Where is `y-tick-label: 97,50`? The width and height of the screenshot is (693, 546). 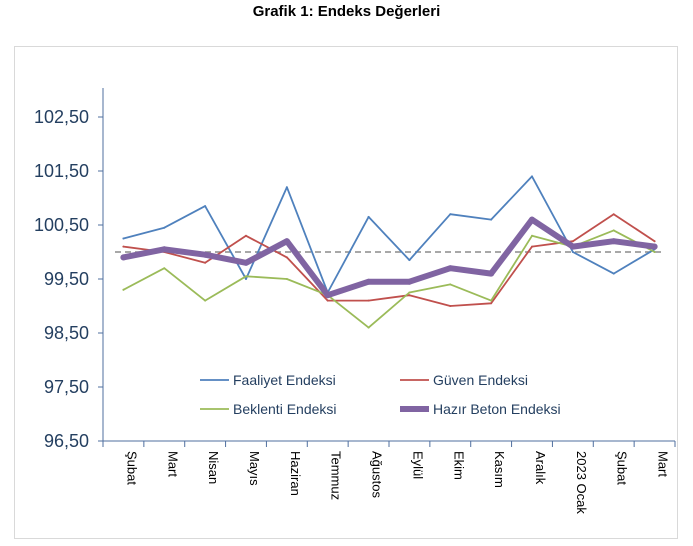
y-tick-label: 97,50 is located at coordinates (66, 387).